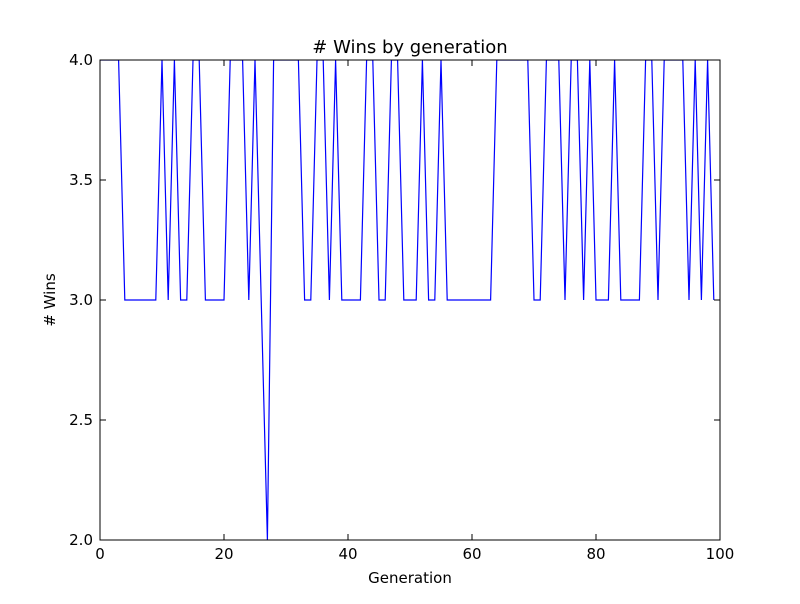 This screenshot has height=604, width=800. Describe the element at coordinates (223, 554) in the screenshot. I see `x-tick-label: 20` at that location.